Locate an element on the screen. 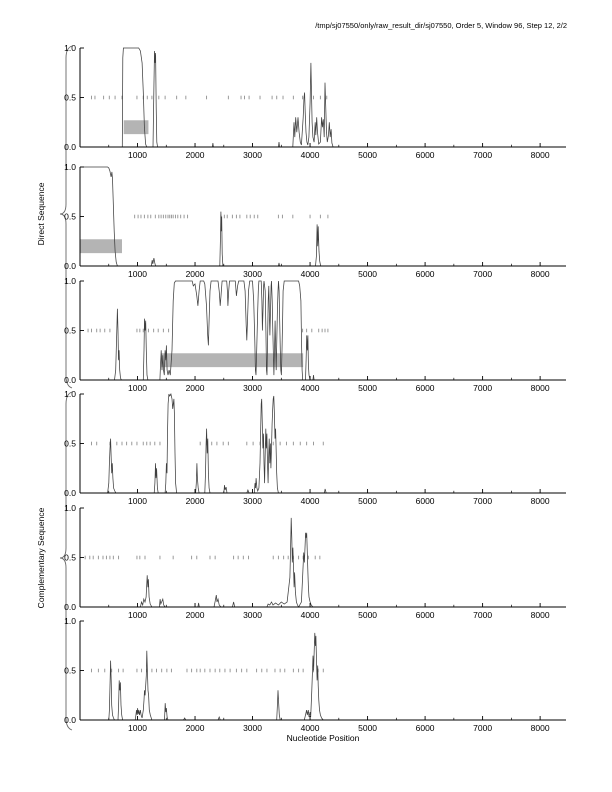 The height and width of the screenshot is (792, 612). complementary-sequence-brace is located at coordinates (66, 561).